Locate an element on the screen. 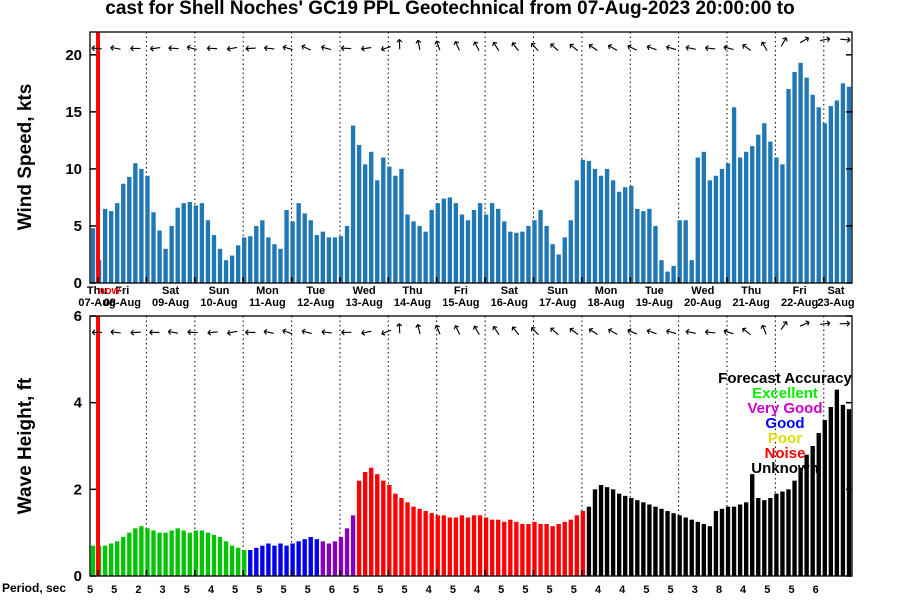 This screenshot has height=600, width=900. day-date-label: 18-Aug is located at coordinates (605, 303).